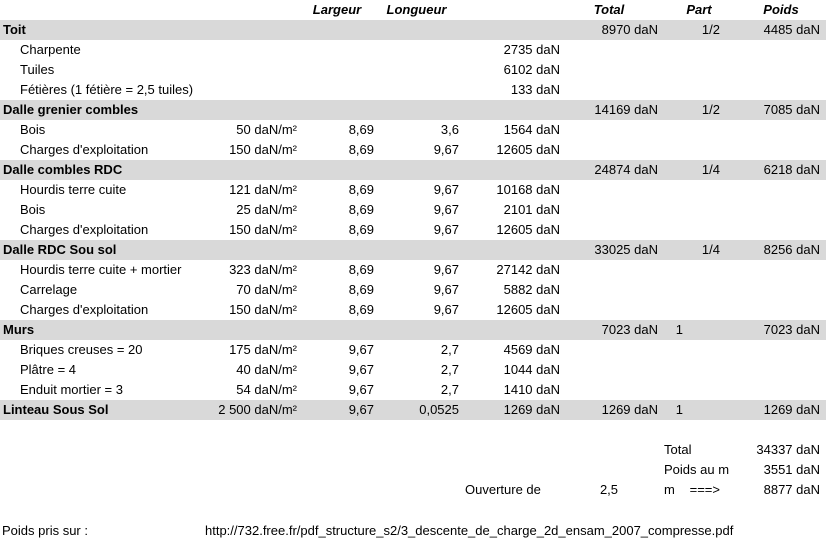 Image resolution: width=826 pixels, height=549 pixels. What do you see at coordinates (60, 249) in the screenshot?
I see `cell-label: Dalle RDC Sou sol` at bounding box center [60, 249].